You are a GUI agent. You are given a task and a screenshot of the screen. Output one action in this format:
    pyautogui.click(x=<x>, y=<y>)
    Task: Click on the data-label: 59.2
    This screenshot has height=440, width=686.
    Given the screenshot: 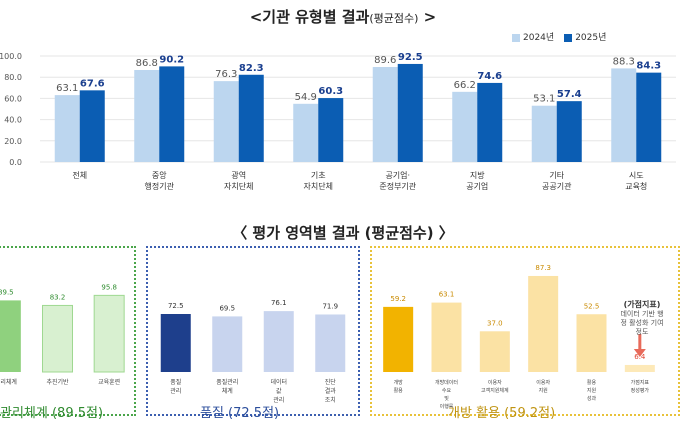 What is the action you would take?
    pyautogui.click(x=398, y=299)
    